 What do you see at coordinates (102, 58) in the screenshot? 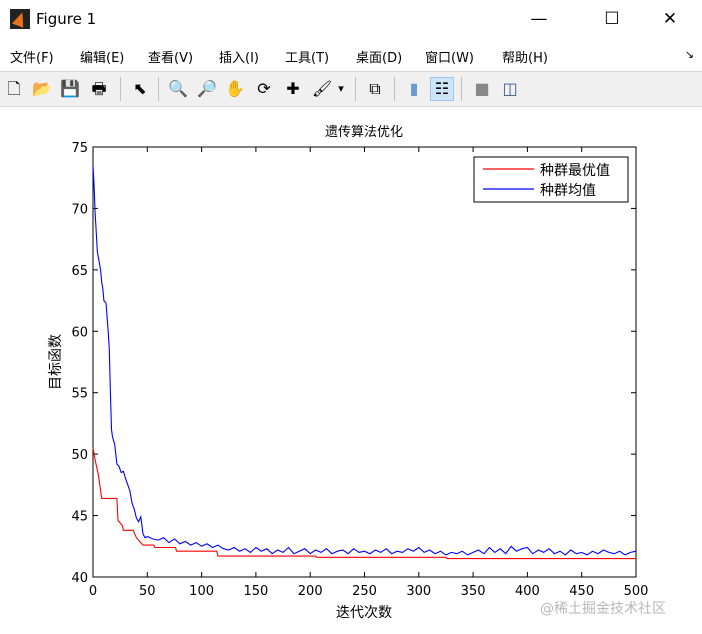
I see `menu-edit: 编辑(E)` at bounding box center [102, 58].